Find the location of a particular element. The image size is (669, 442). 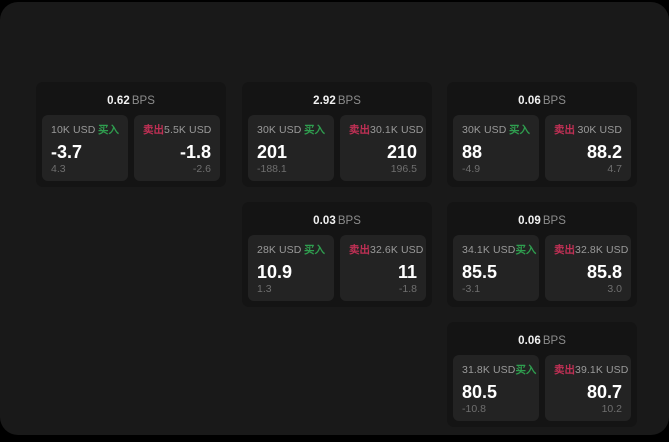

buy-delta: -188.1 is located at coordinates (272, 168).